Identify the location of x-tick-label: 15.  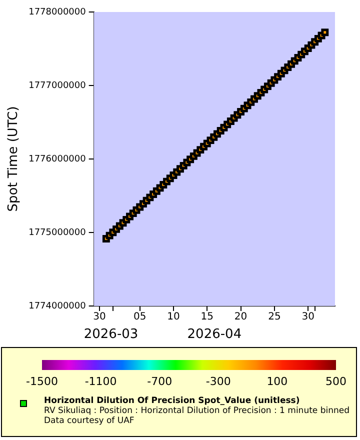
(207, 317).